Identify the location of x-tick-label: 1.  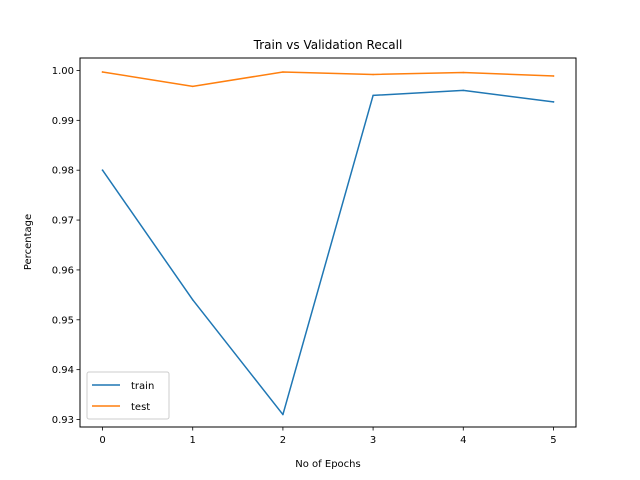
(193, 440).